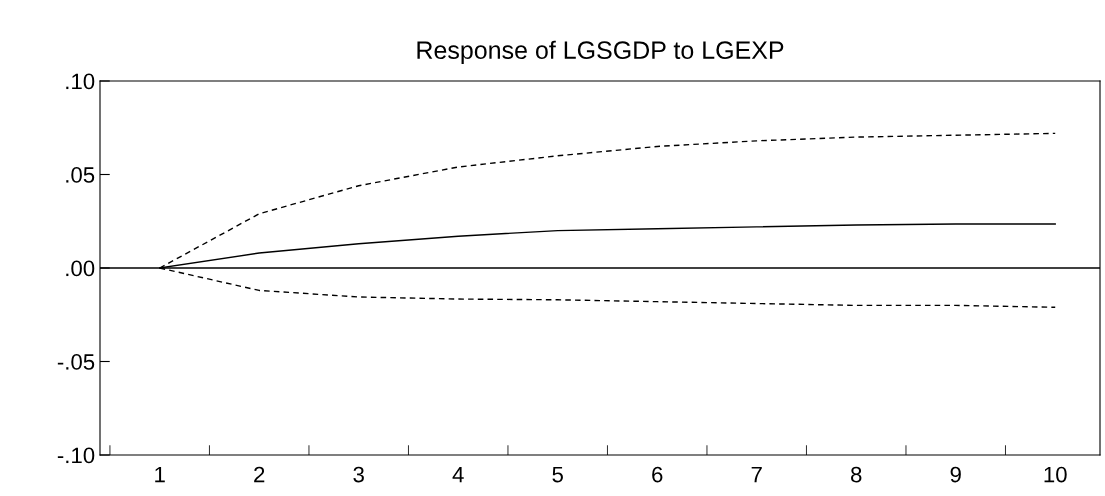  I want to click on x-tick-label: 9, so click(955, 474).